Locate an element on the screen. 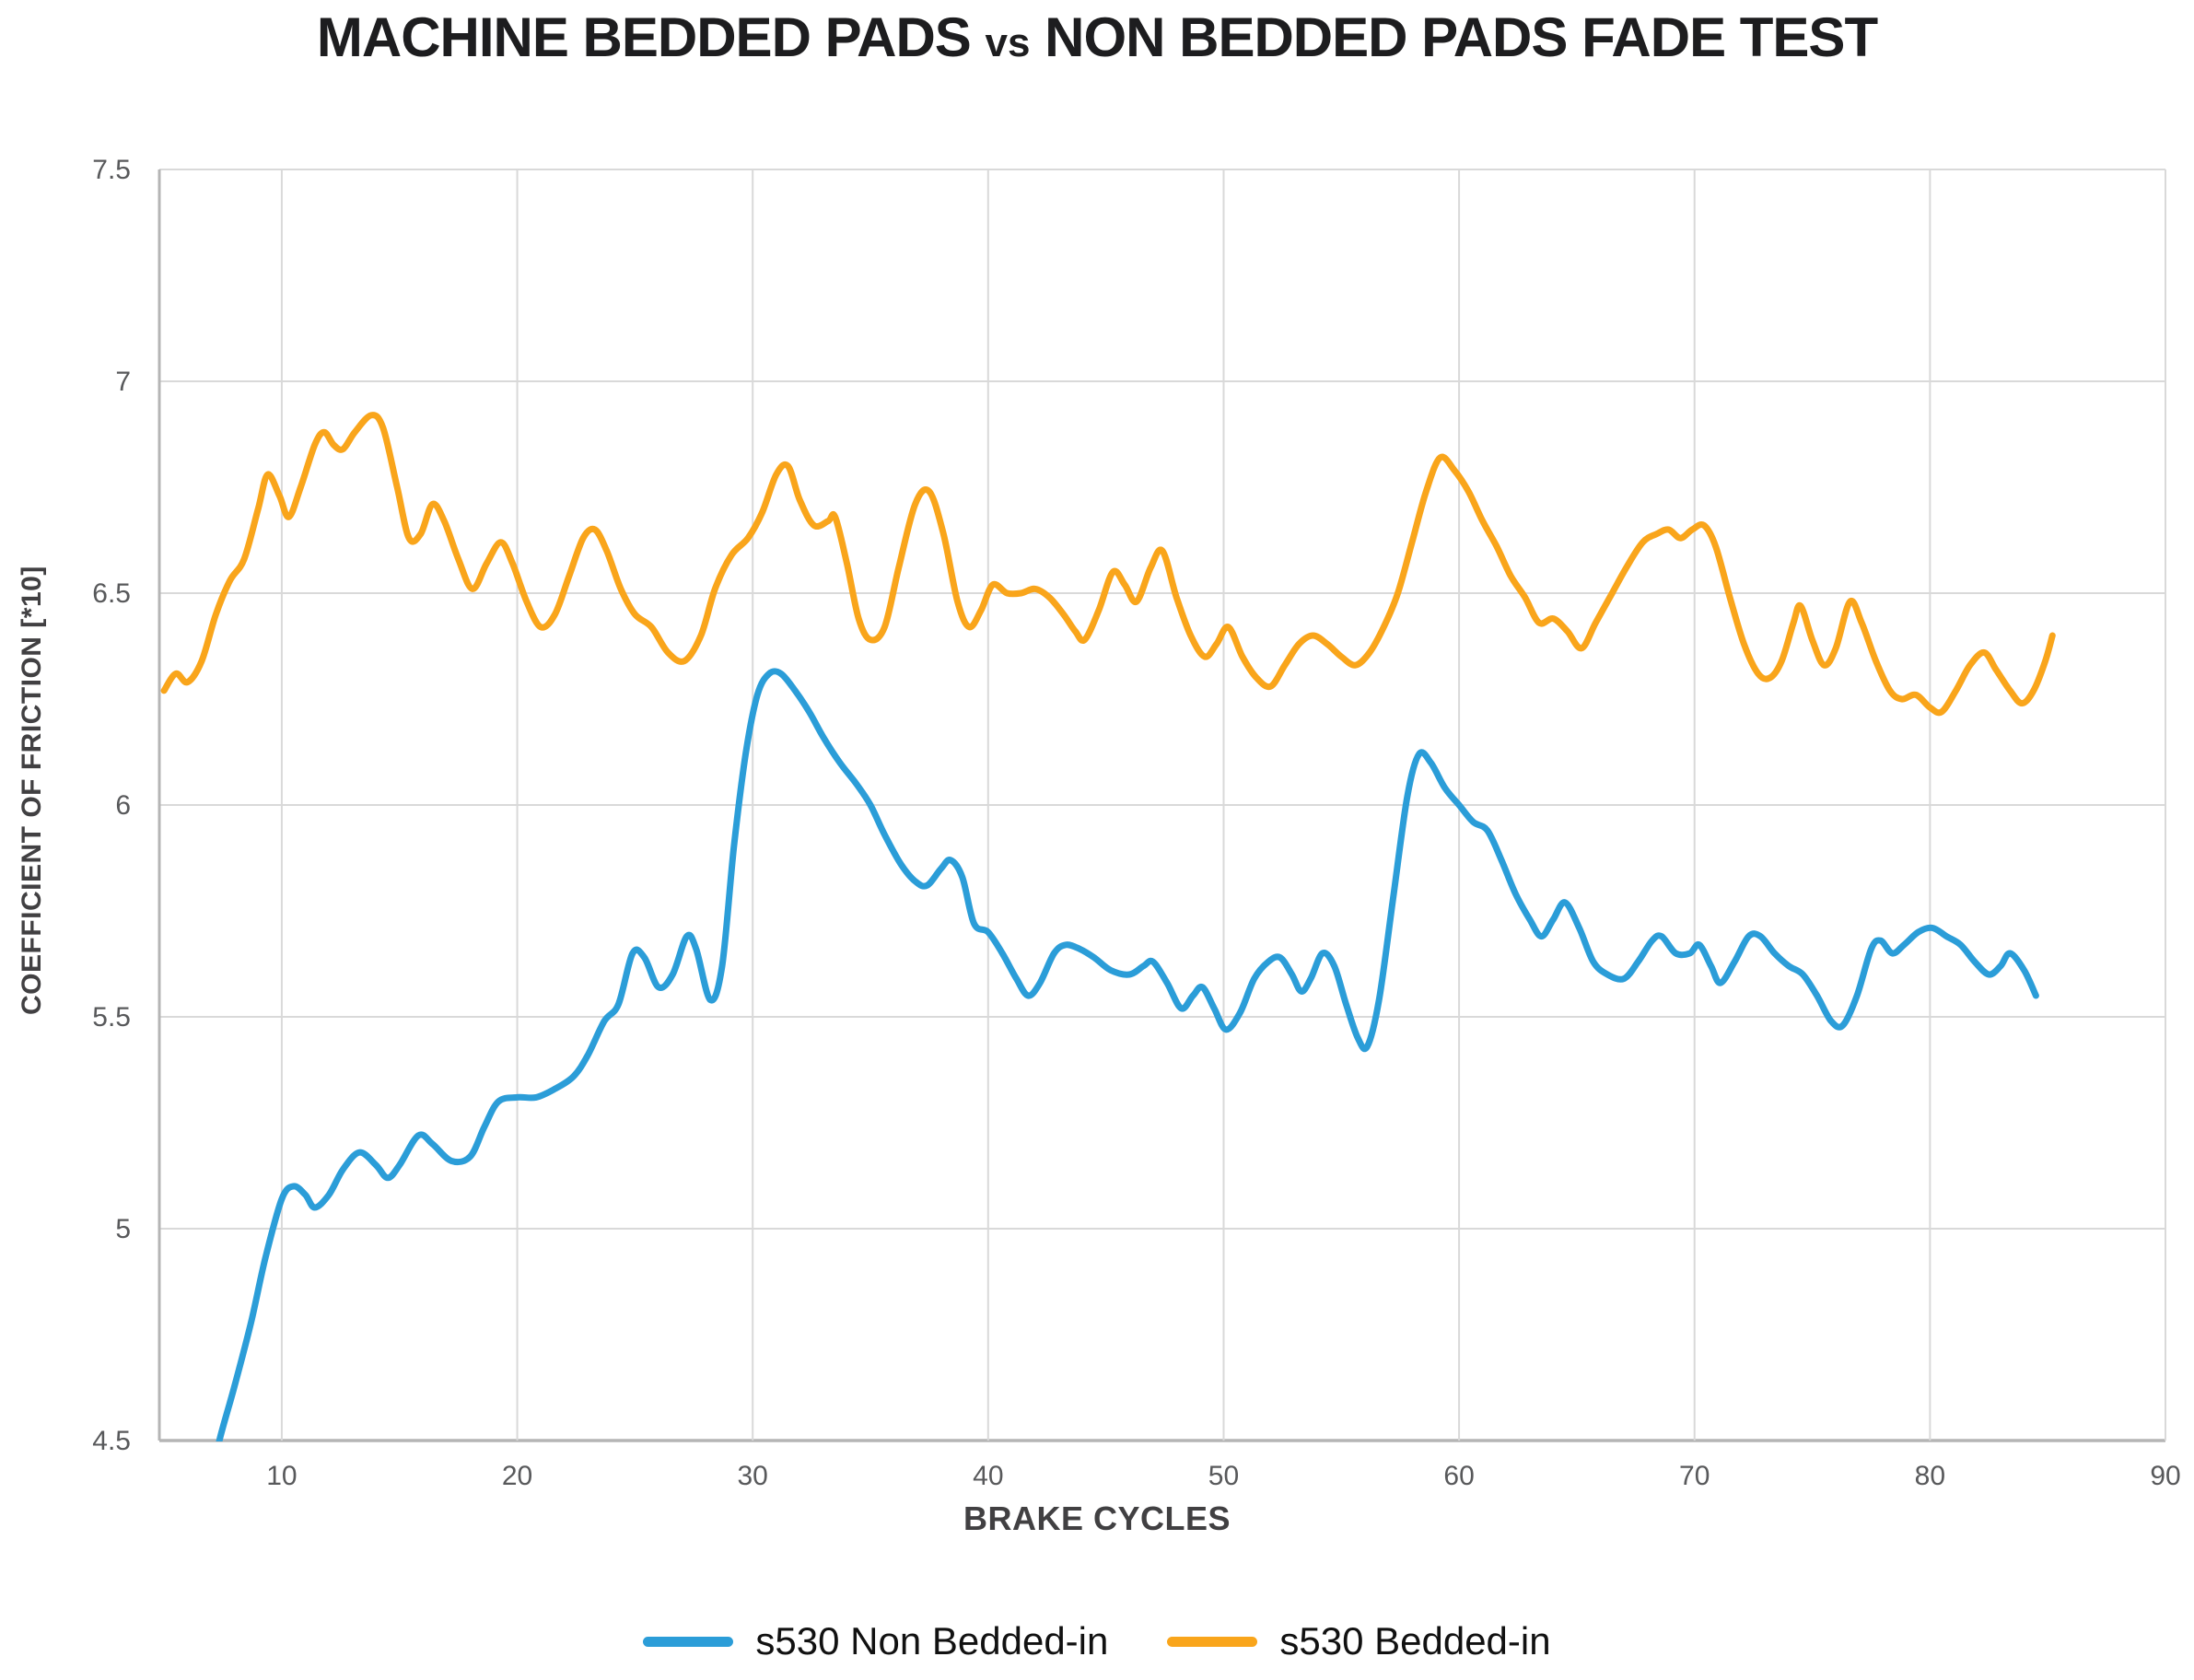  x-tick-label: 90 is located at coordinates (2165, 1476).